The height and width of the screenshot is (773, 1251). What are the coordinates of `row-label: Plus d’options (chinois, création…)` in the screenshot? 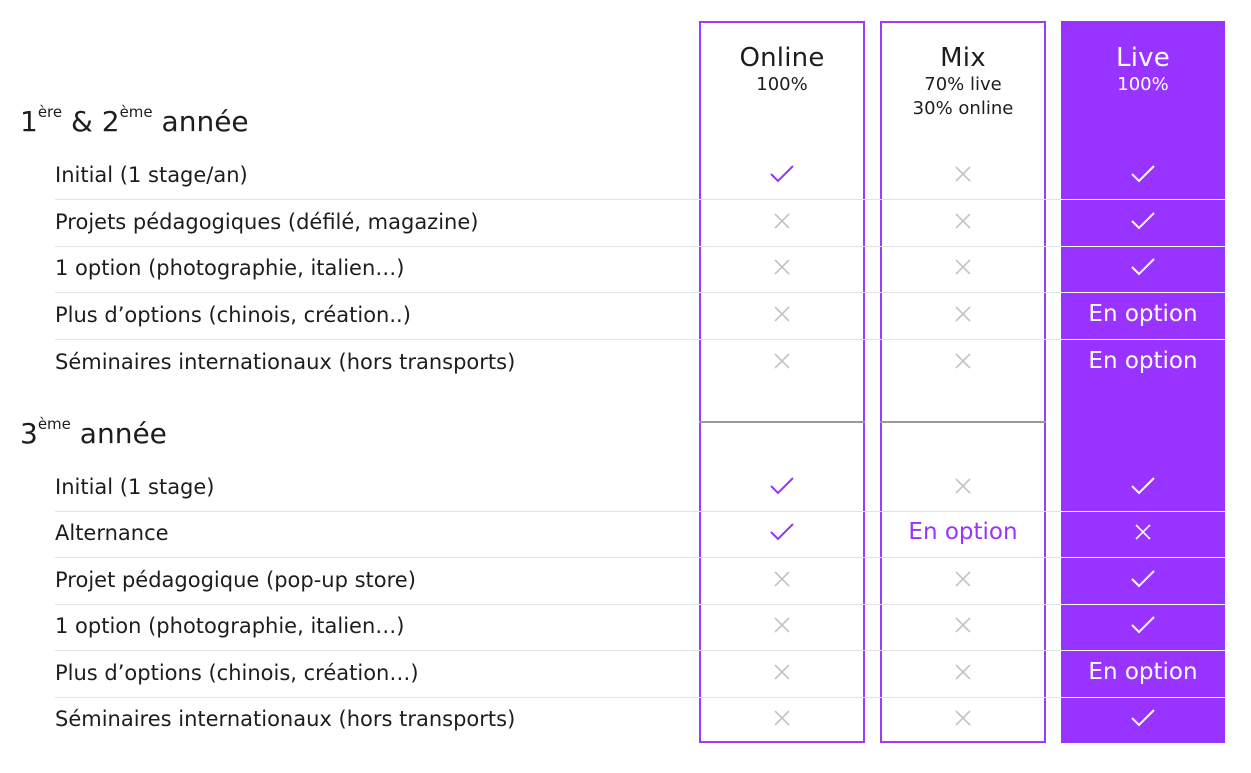 It's located at (237, 672).